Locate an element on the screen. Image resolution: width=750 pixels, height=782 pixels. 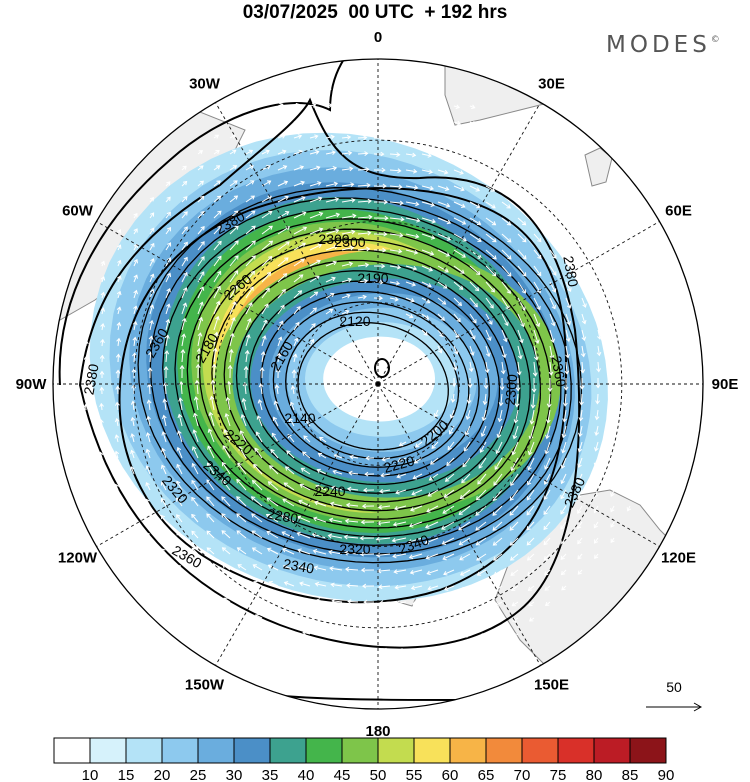
colorbar-tick-35: 35 is located at coordinates (270, 774).